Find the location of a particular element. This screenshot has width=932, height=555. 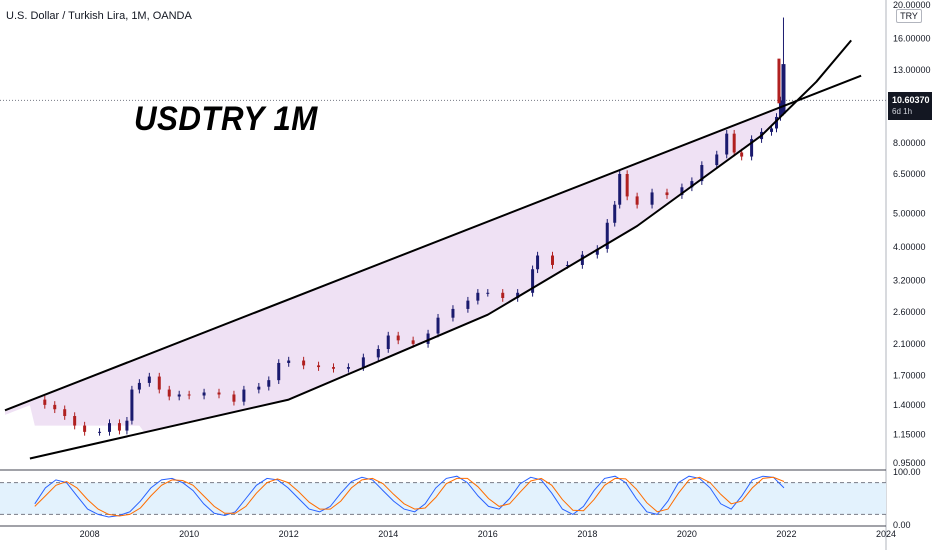

oscillator-tick-label: 100.00 is located at coordinates (907, 472).